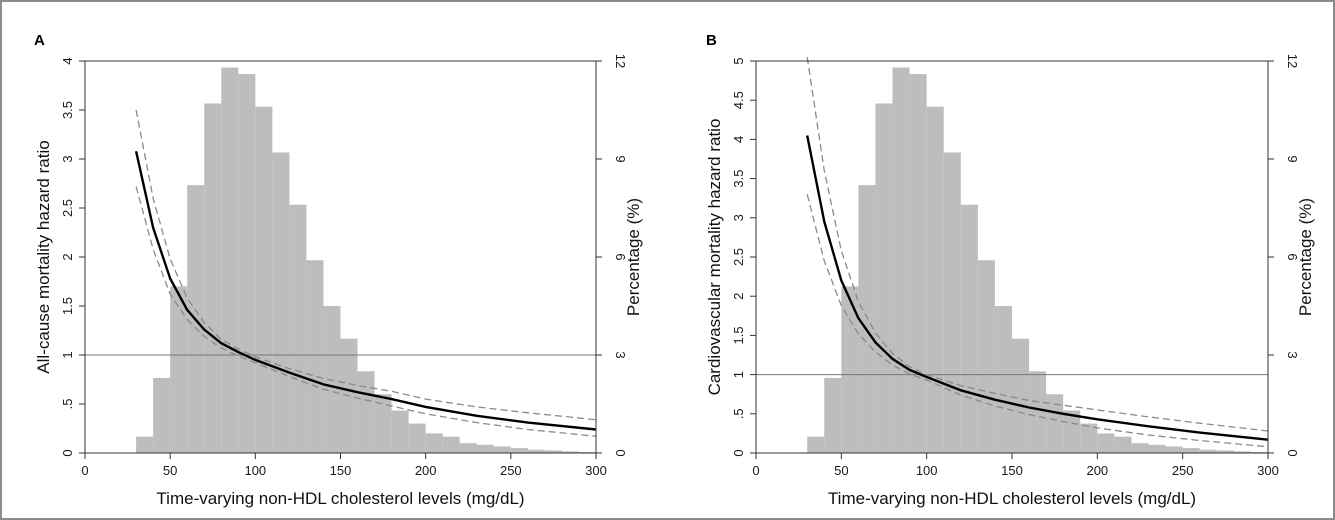  I want to click on y-tick-label: 5, so click(738, 60).